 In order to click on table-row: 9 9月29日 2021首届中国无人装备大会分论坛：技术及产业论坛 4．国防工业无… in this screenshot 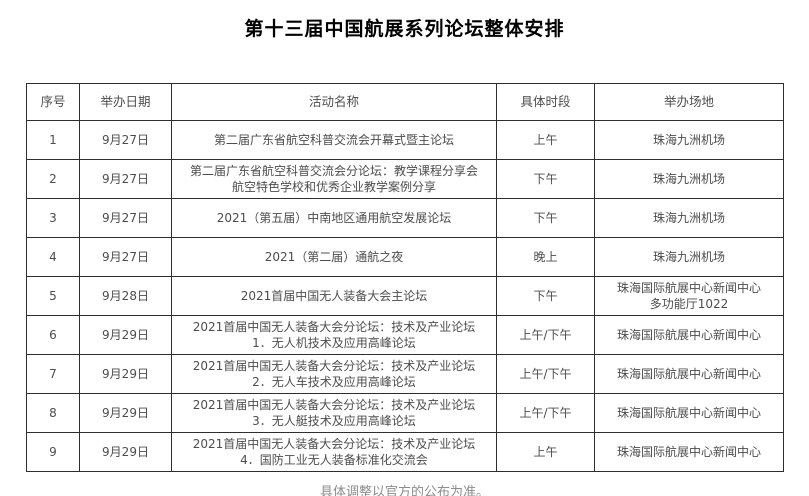, I will do `click(405, 452)`.